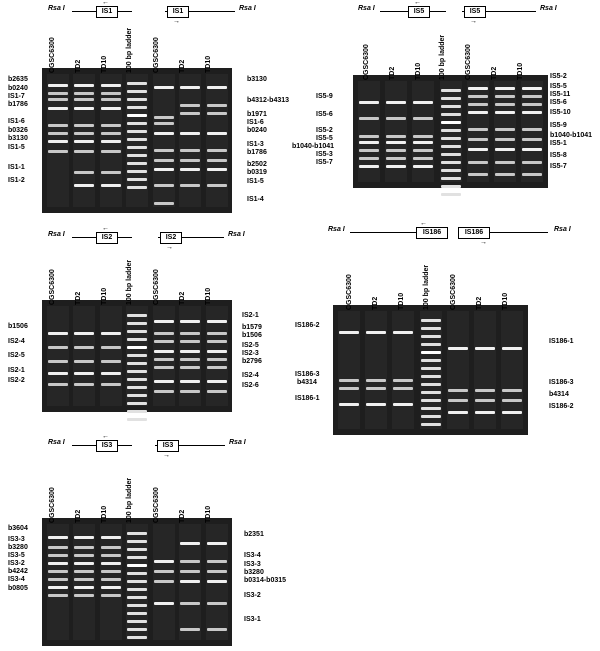 Image resolution: width=600 pixels, height=651 pixels. I want to click on is1-right-diagram: IS1 Rsa I →, so click(215, 14).